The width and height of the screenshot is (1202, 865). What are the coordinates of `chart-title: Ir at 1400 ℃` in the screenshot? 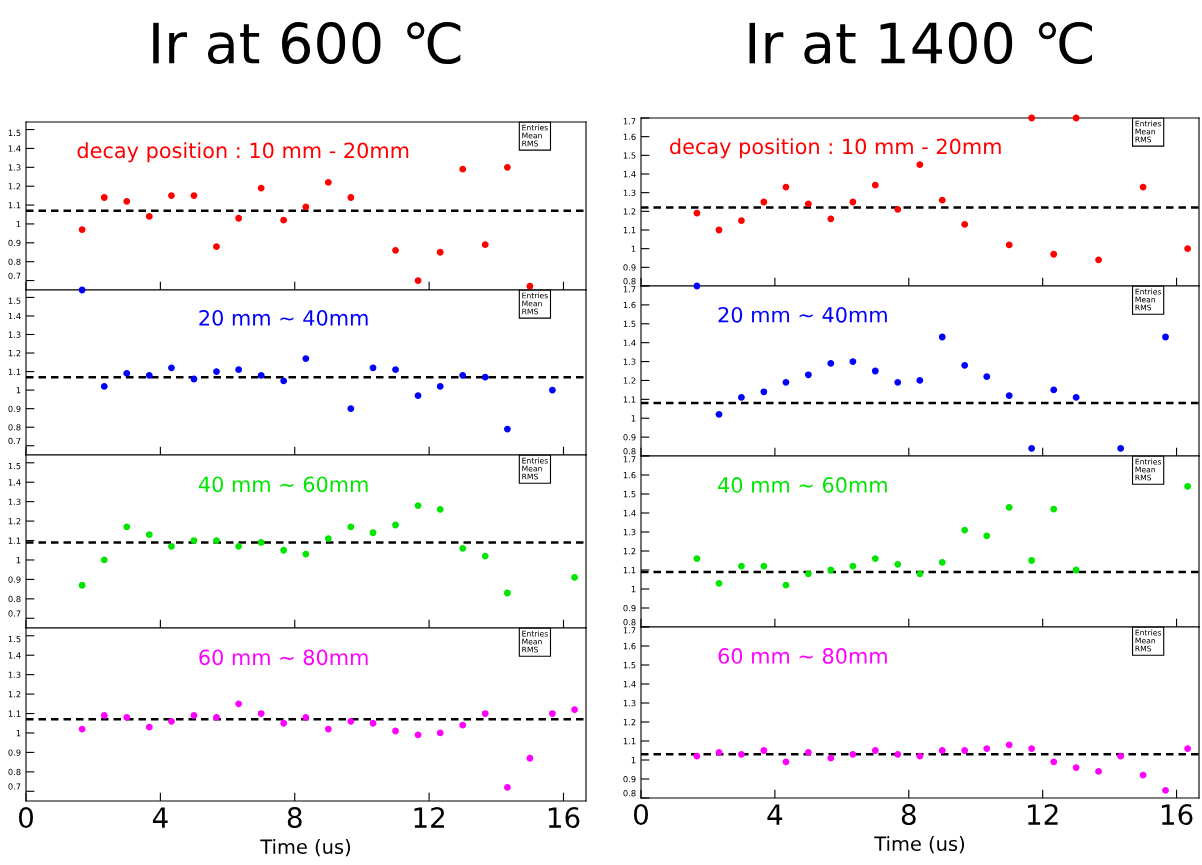 It's located at (920, 43).